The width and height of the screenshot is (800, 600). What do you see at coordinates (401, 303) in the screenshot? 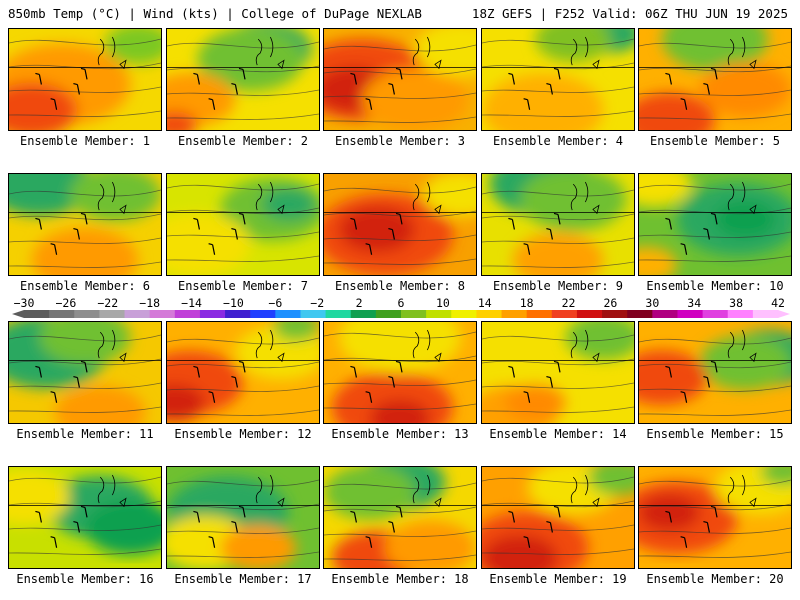
I see `colorbar-tick-label: 6` at bounding box center [401, 303].